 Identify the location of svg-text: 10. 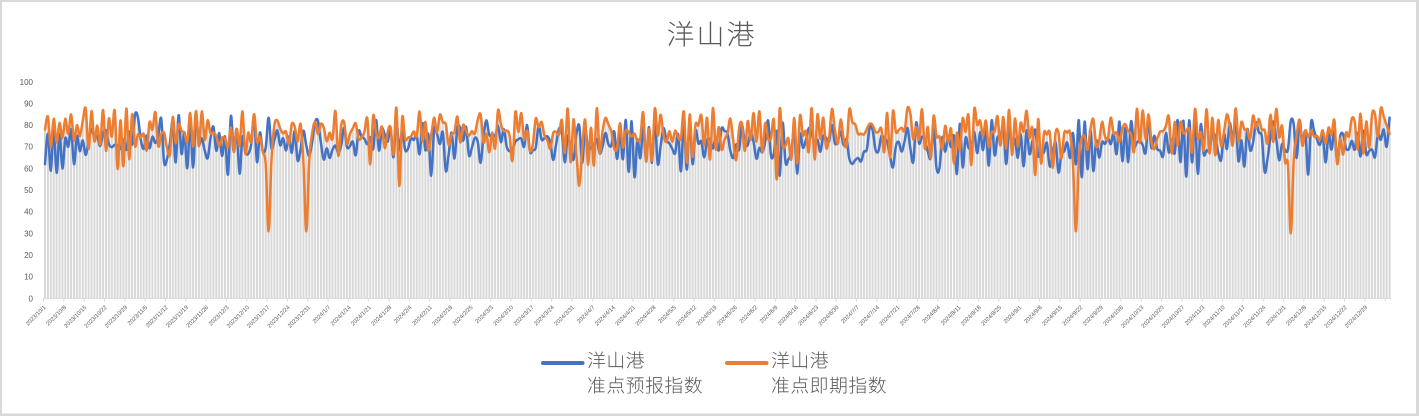
(28, 277).